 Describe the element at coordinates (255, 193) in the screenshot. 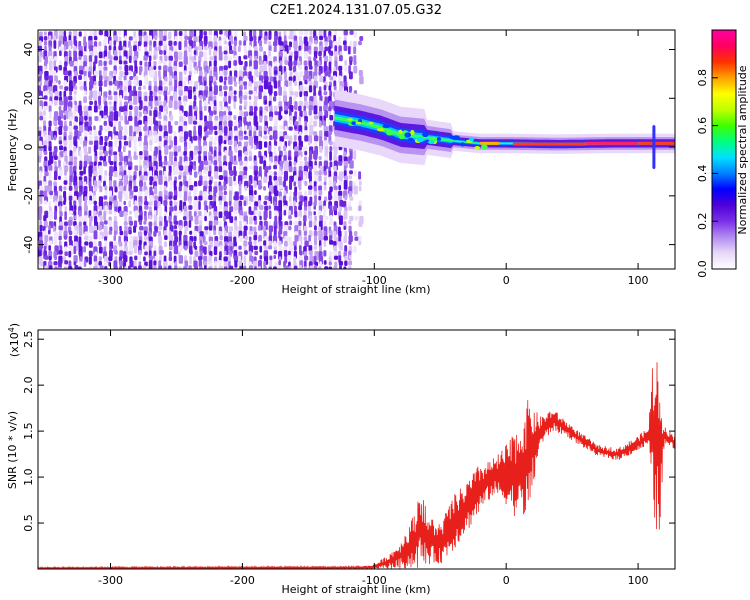

I see `noise-cell-1946` at that location.